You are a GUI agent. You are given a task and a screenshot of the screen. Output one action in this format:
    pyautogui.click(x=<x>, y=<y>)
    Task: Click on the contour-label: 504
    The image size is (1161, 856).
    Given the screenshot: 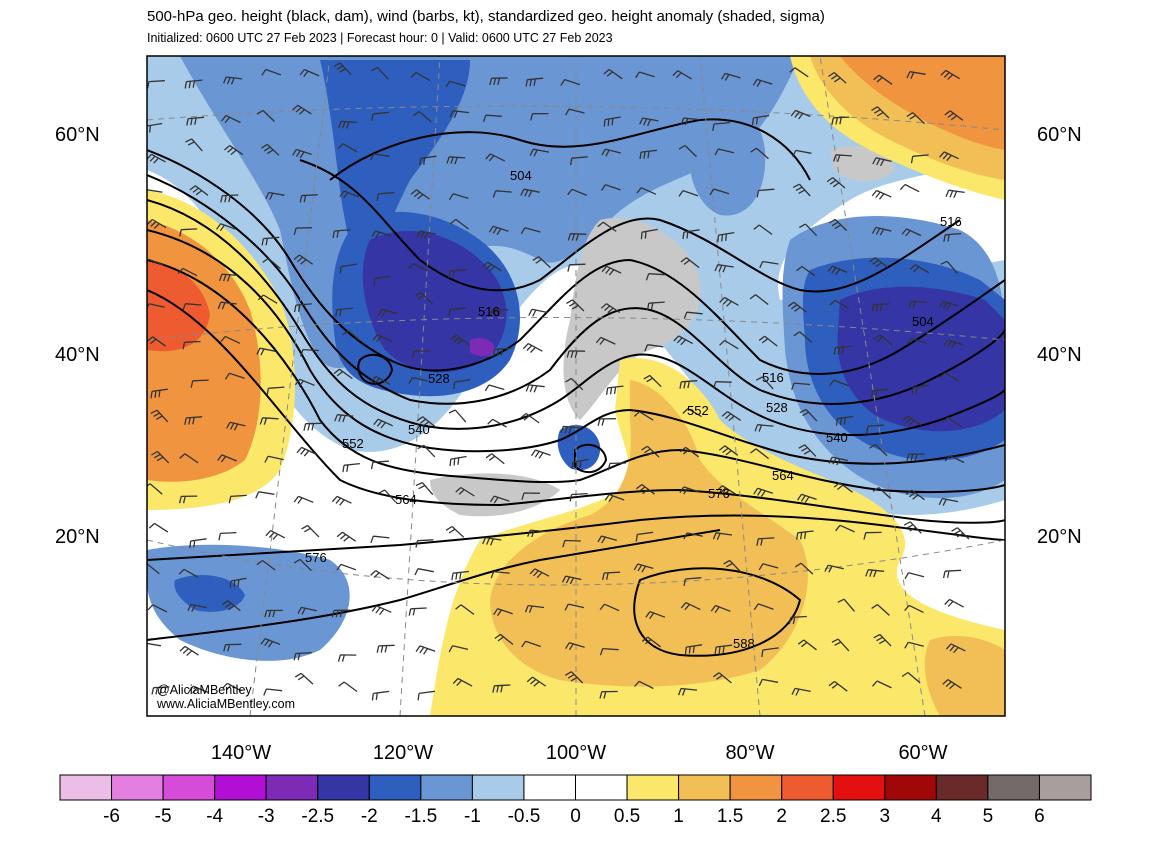 What is the action you would take?
    pyautogui.click(x=521, y=175)
    